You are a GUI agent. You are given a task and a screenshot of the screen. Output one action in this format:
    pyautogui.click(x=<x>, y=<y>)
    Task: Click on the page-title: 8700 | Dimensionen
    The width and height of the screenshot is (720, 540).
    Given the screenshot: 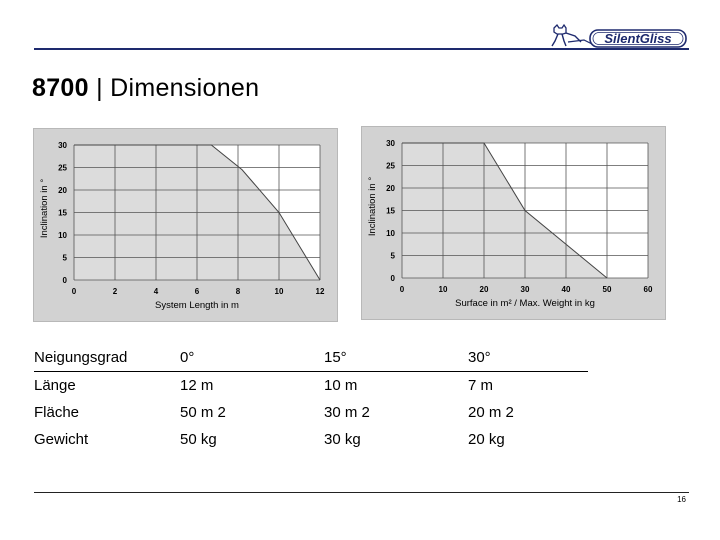 What is the action you would take?
    pyautogui.click(x=145, y=88)
    